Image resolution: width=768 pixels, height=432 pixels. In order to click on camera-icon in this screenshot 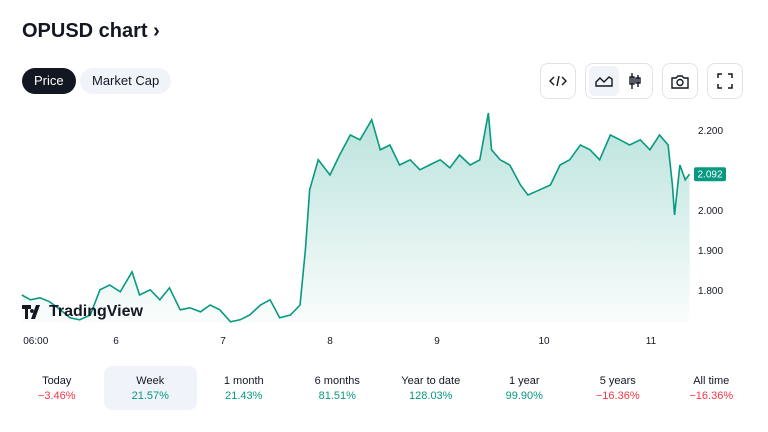, I will do `click(680, 81)`.